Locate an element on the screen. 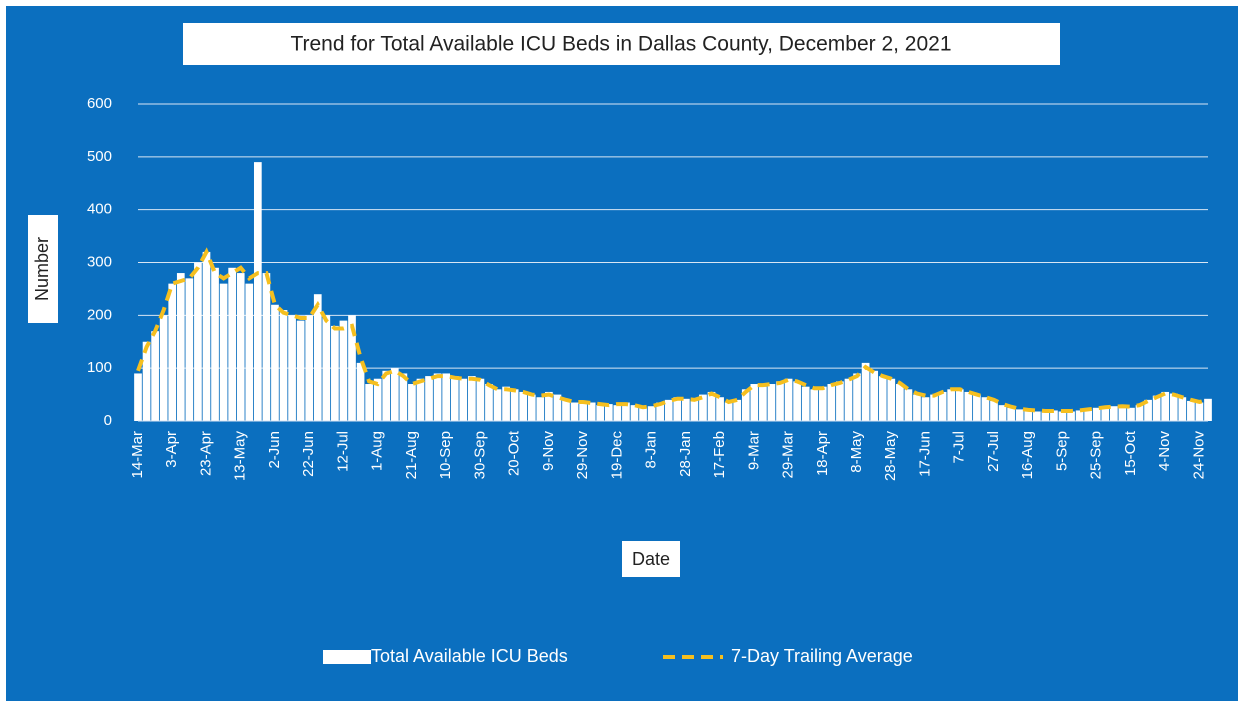 The height and width of the screenshot is (707, 1244). x-tick-label: 5-Sep is located at coordinates (1061, 451).